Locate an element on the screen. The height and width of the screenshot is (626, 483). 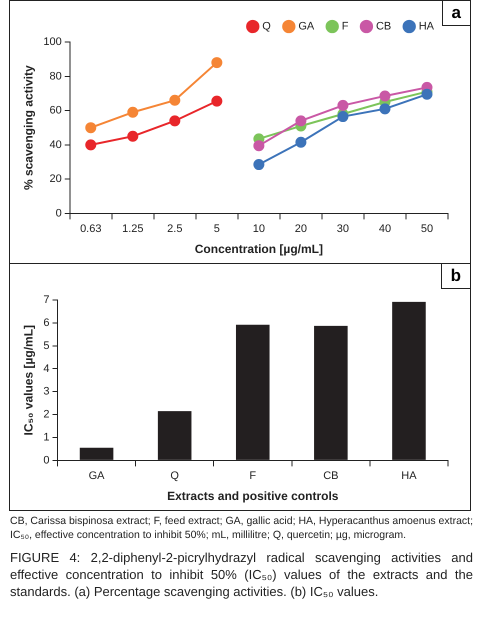
x-tick-label: 50 is located at coordinates (427, 229).